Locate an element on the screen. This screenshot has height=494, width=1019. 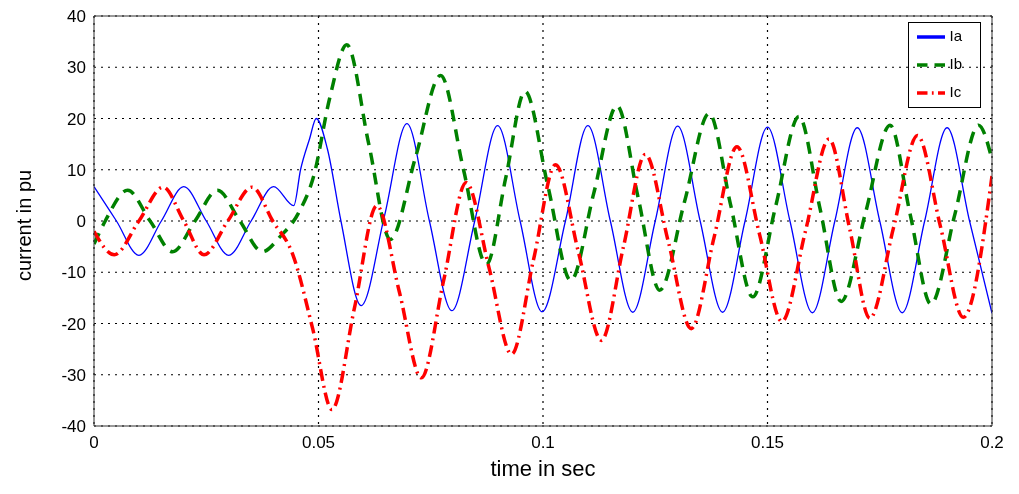
y-tick-label: 10 is located at coordinates (76, 170).